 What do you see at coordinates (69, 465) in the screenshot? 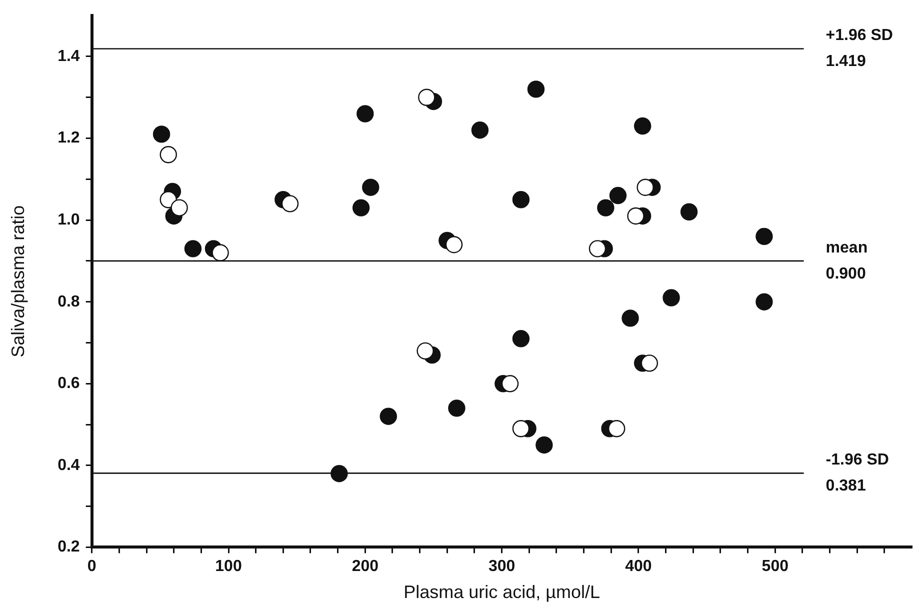
I see `y-tick-label: 0.4` at bounding box center [69, 465].